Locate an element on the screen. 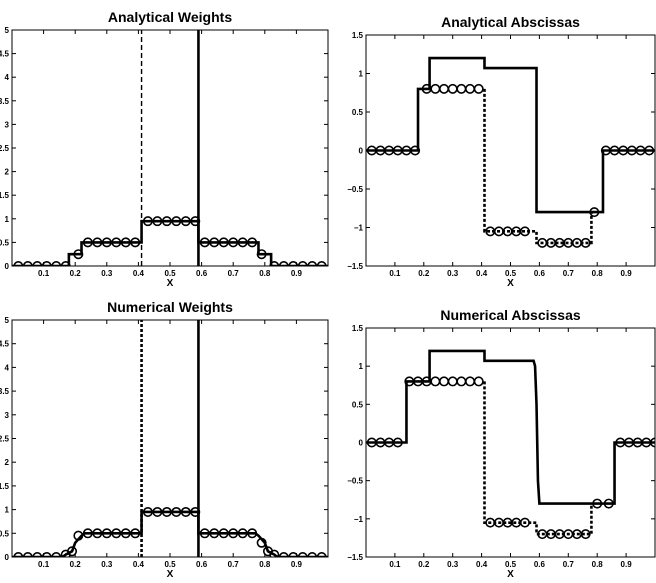  x-tick-label: 0.5 is located at coordinates (170, 564).